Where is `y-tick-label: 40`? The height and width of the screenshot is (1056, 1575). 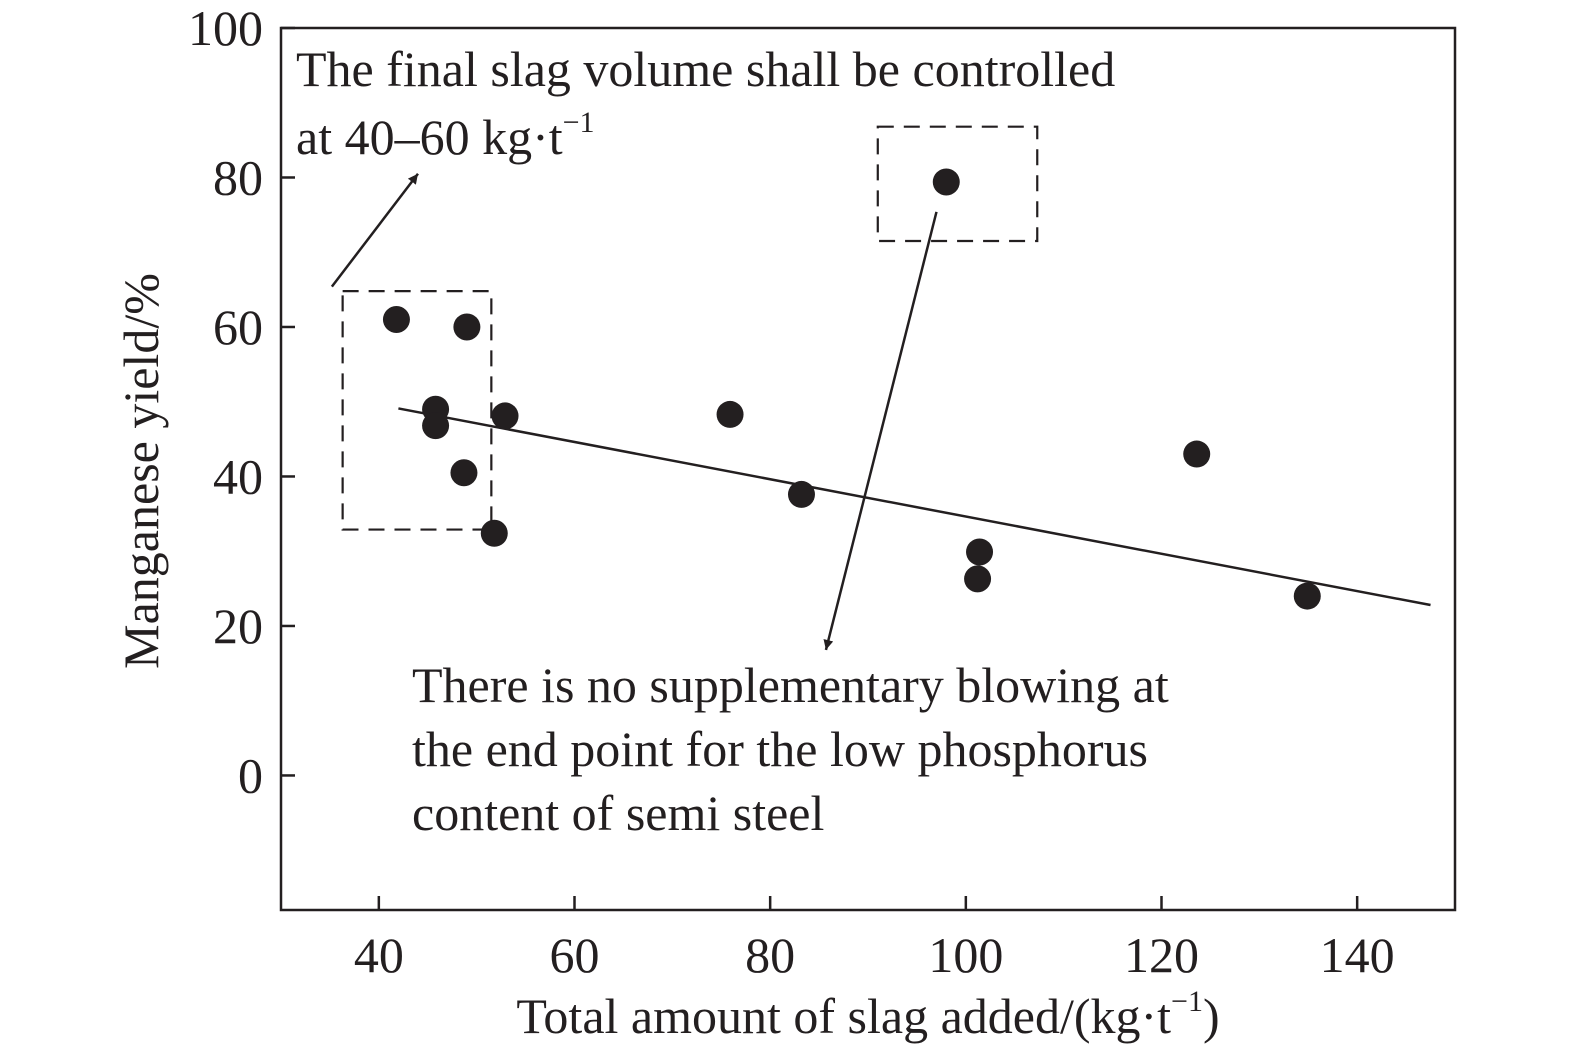 y-tick-label: 40 is located at coordinates (238, 476).